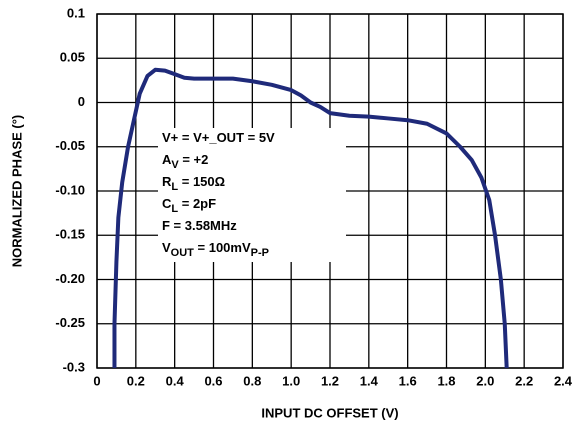  I want to click on x-tick-label: 1.6, so click(408, 380).